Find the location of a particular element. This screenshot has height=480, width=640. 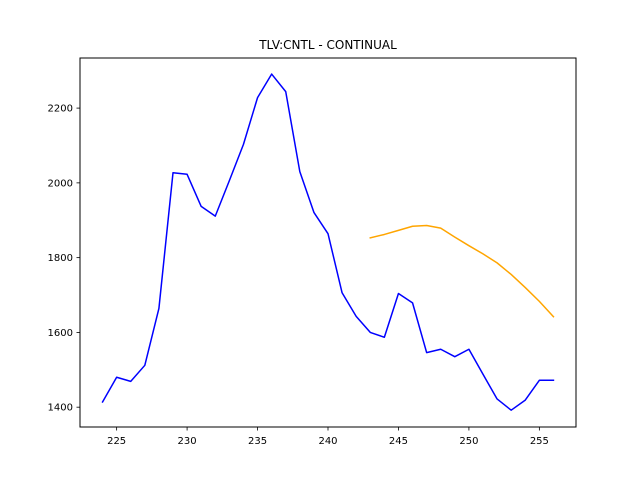

x-axis: 225 230 235 240 245 250 255 is located at coordinates (328, 437).